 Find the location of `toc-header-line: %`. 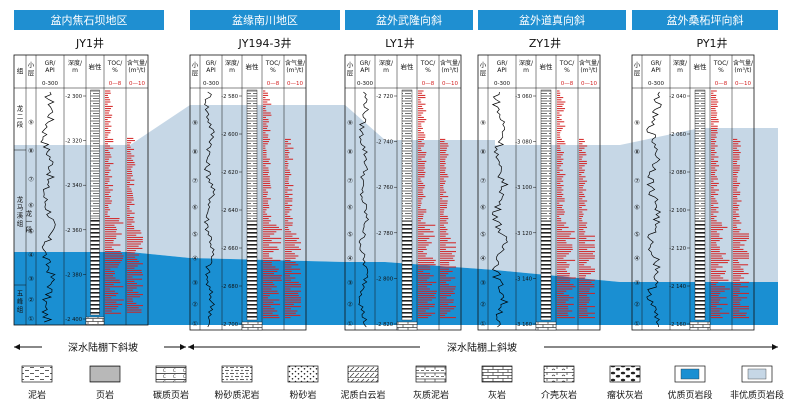

toc-header-line: % is located at coordinates (428, 70).